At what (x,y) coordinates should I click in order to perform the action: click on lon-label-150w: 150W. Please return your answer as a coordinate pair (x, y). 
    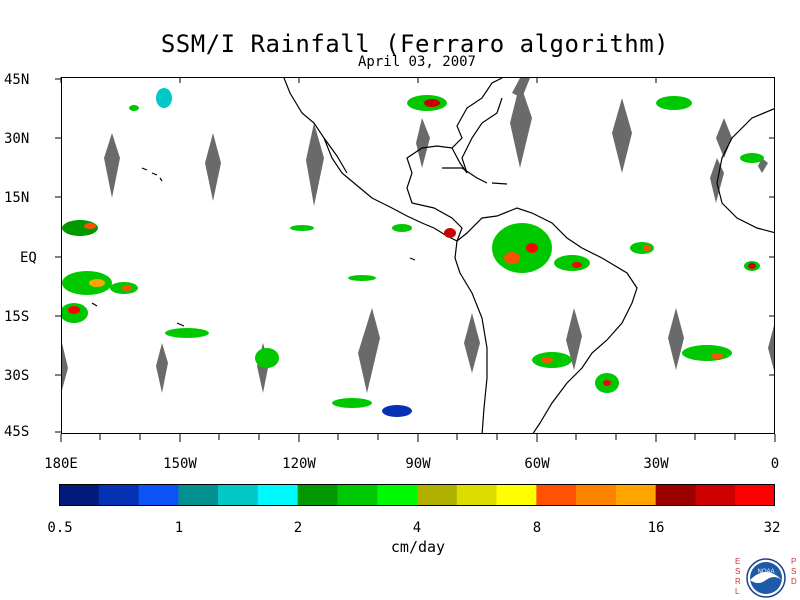
    Looking at the image, I should click on (180, 464).